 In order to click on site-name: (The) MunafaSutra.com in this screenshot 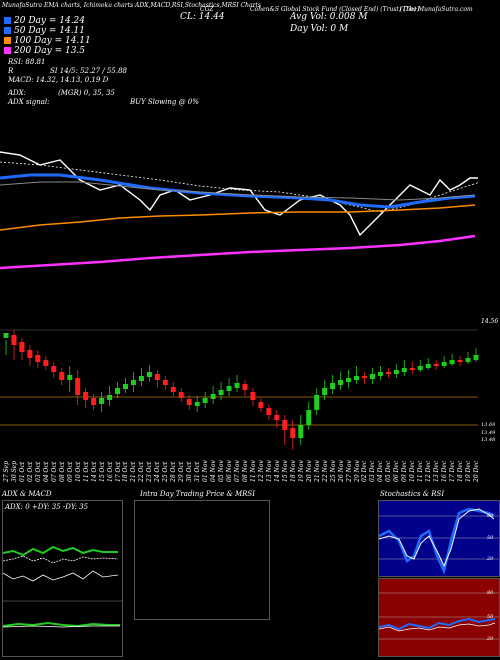, I will do `click(436, 9)`.